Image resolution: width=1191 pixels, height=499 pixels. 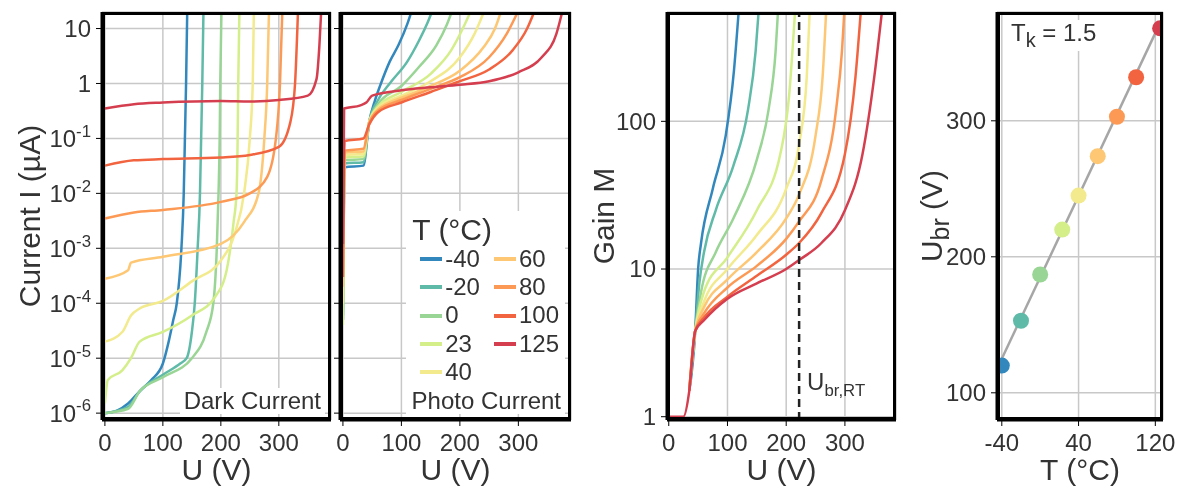 I want to click on legend-label: 80, so click(x=532, y=287).